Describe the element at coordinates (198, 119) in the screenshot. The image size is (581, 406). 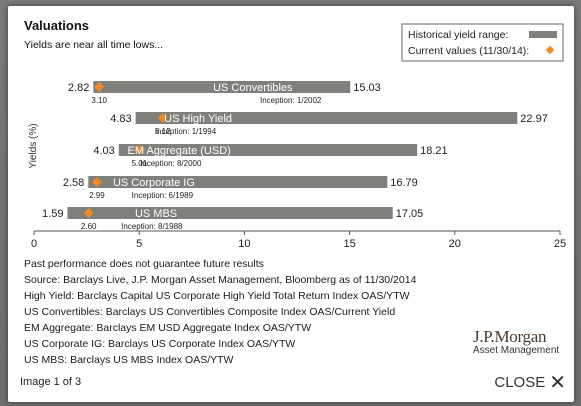
I see `series-name-label: US High Yield` at that location.